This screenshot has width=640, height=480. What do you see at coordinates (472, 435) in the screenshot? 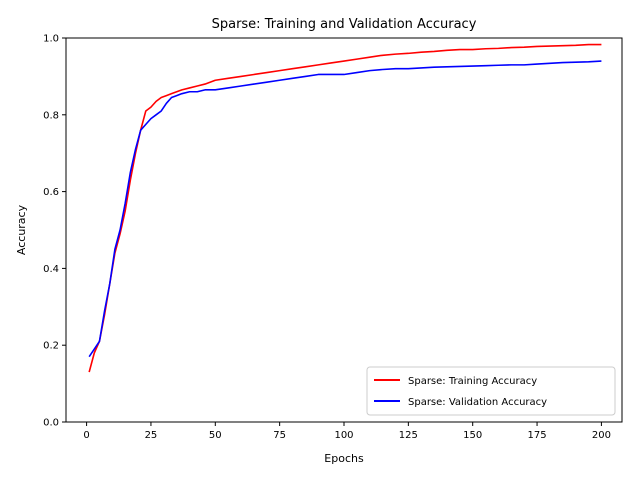
I see `x-tick-label: 150` at bounding box center [472, 435].